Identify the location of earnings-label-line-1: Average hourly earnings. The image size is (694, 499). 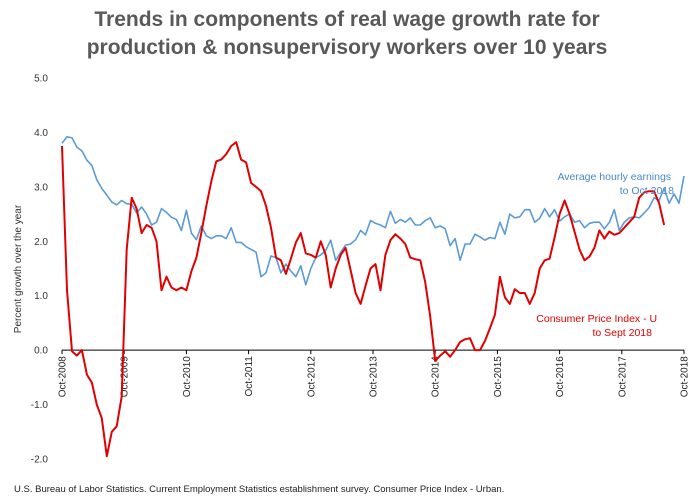
(614, 177).